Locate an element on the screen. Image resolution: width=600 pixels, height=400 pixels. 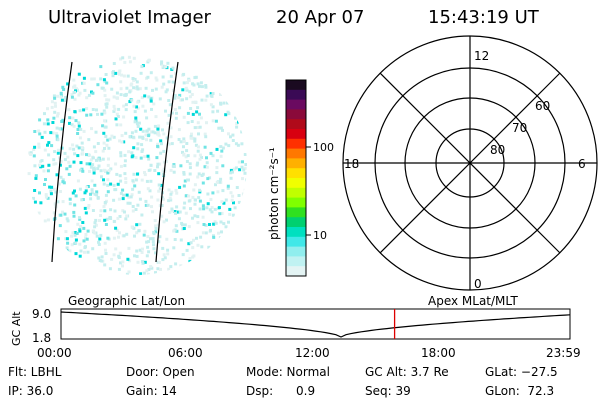
timeline-left-title: Geographic Lat/Lon is located at coordinates (126, 301).